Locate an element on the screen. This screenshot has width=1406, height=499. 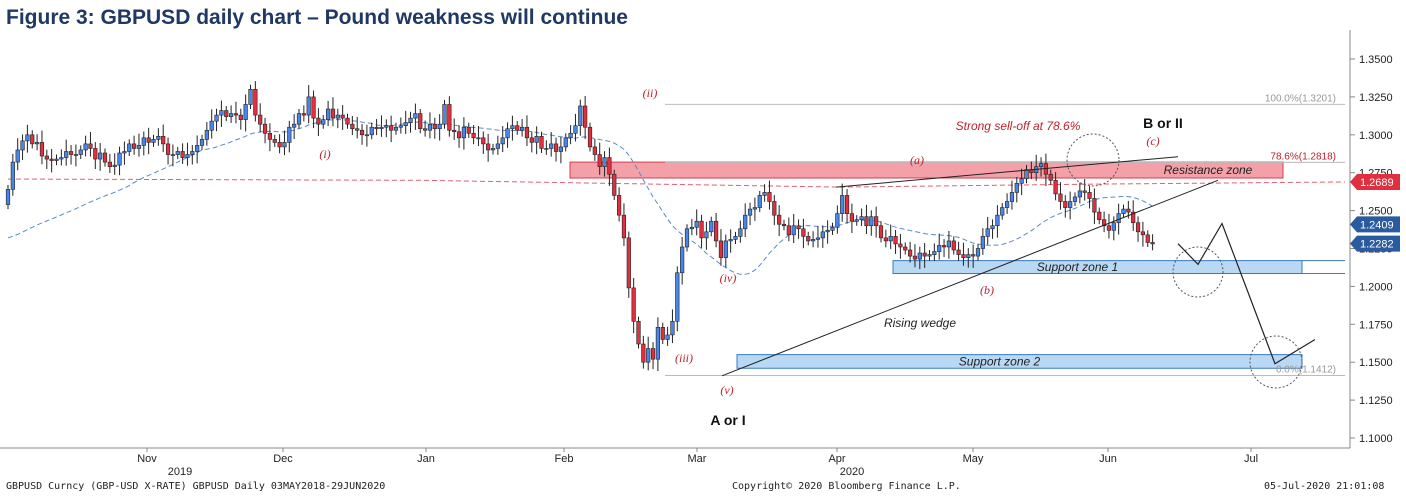
wave-label: (b) is located at coordinates (987, 290).